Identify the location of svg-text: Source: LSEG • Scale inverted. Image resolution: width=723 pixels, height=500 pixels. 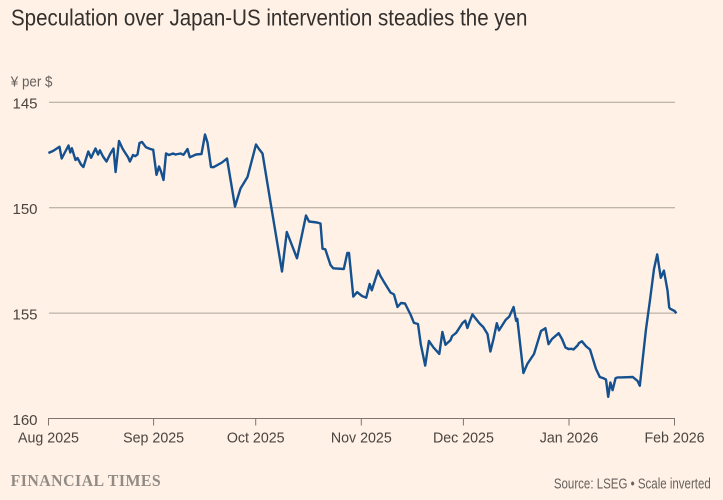
(632, 483).